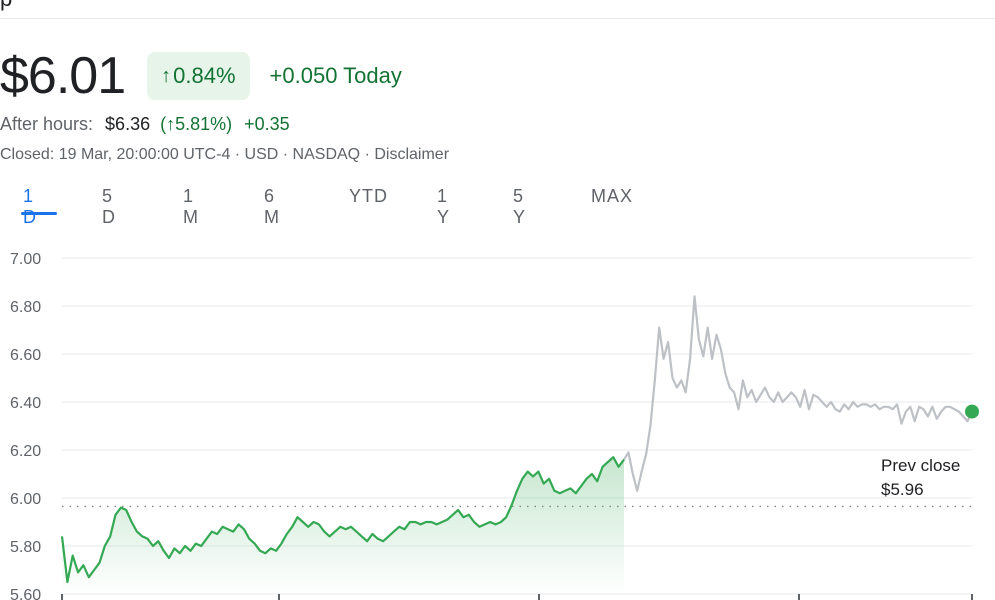  What do you see at coordinates (517, 597) in the screenshot?
I see `x-axis` at bounding box center [517, 597].